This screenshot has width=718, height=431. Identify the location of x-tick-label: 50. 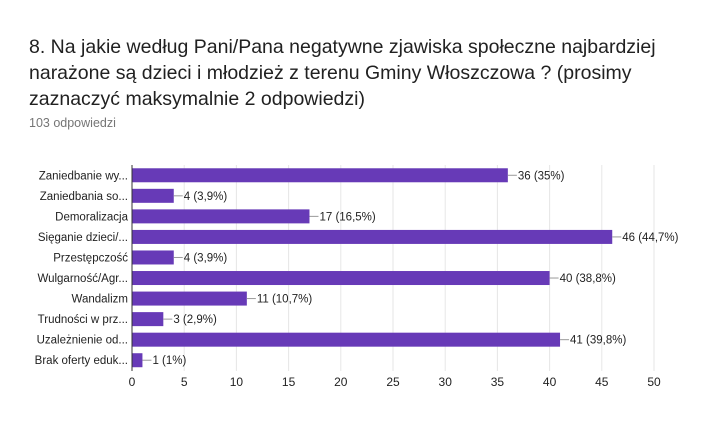
(654, 382).